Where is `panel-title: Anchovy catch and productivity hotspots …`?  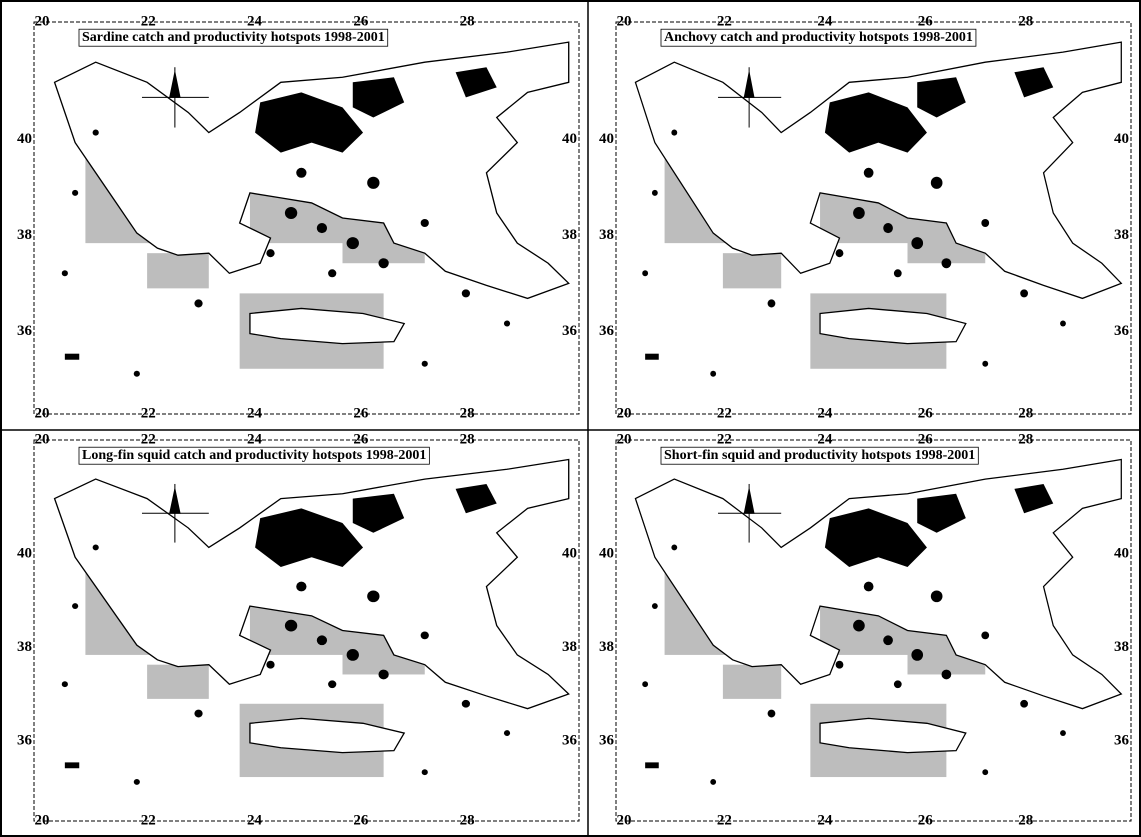 panel-title: Anchovy catch and productivity hotspots … is located at coordinates (818, 37).